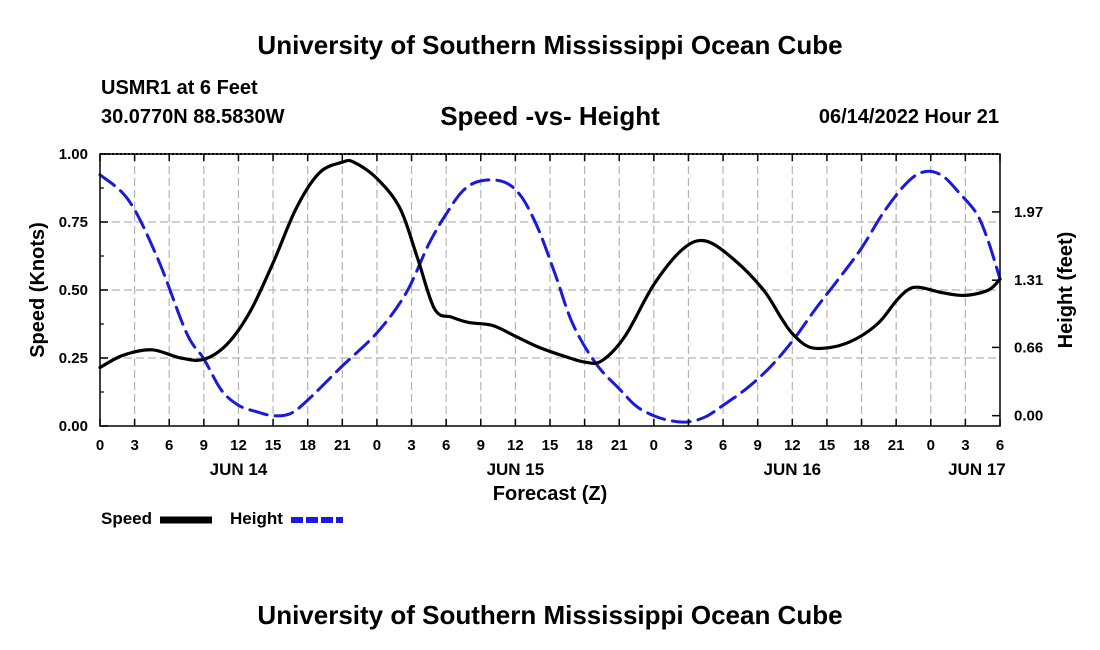 This screenshot has width=1100, height=650. What do you see at coordinates (73, 290) in the screenshot?
I see `y-tick-label: 0.50` at bounding box center [73, 290].